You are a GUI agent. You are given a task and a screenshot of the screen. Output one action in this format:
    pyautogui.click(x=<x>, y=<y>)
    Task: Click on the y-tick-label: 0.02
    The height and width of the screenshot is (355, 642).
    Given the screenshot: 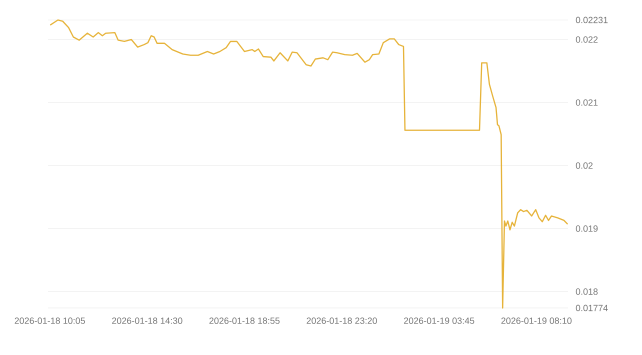 What is the action you would take?
    pyautogui.click(x=584, y=165)
    